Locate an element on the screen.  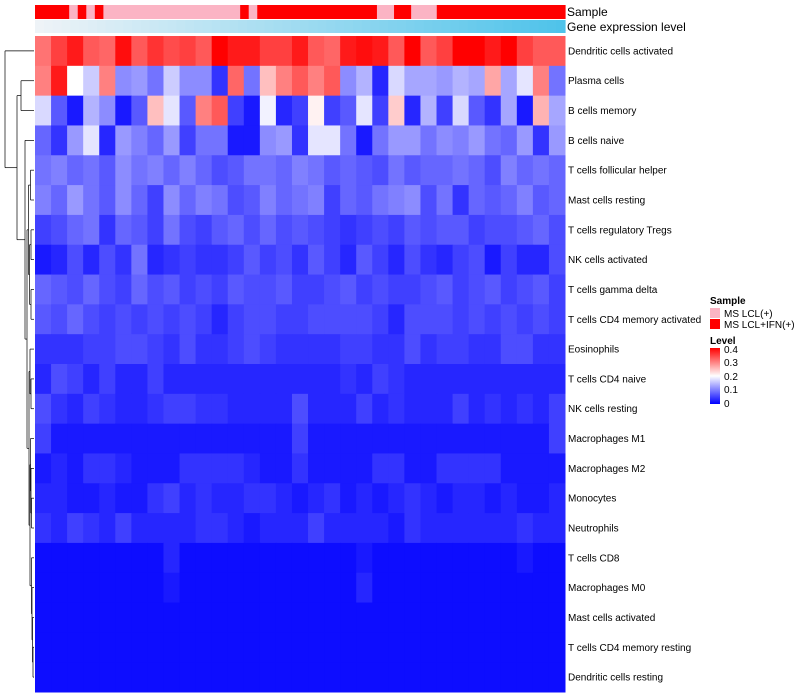
row-label: Macrophages M1 is located at coordinates (607, 439).